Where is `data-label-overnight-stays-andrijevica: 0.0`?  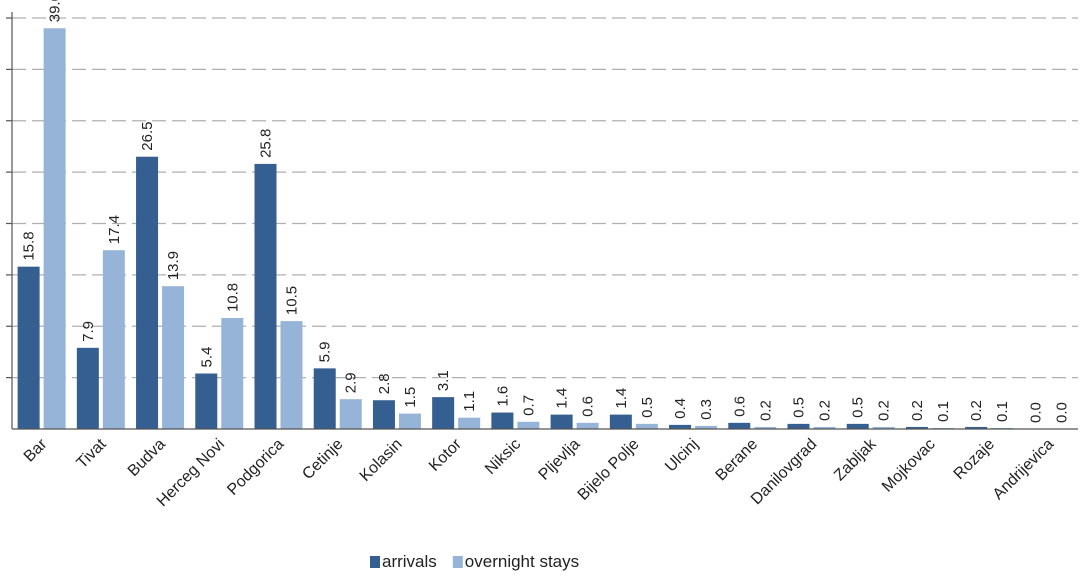
data-label-overnight-stays-andrijevica: 0.0 is located at coordinates (1061, 412).